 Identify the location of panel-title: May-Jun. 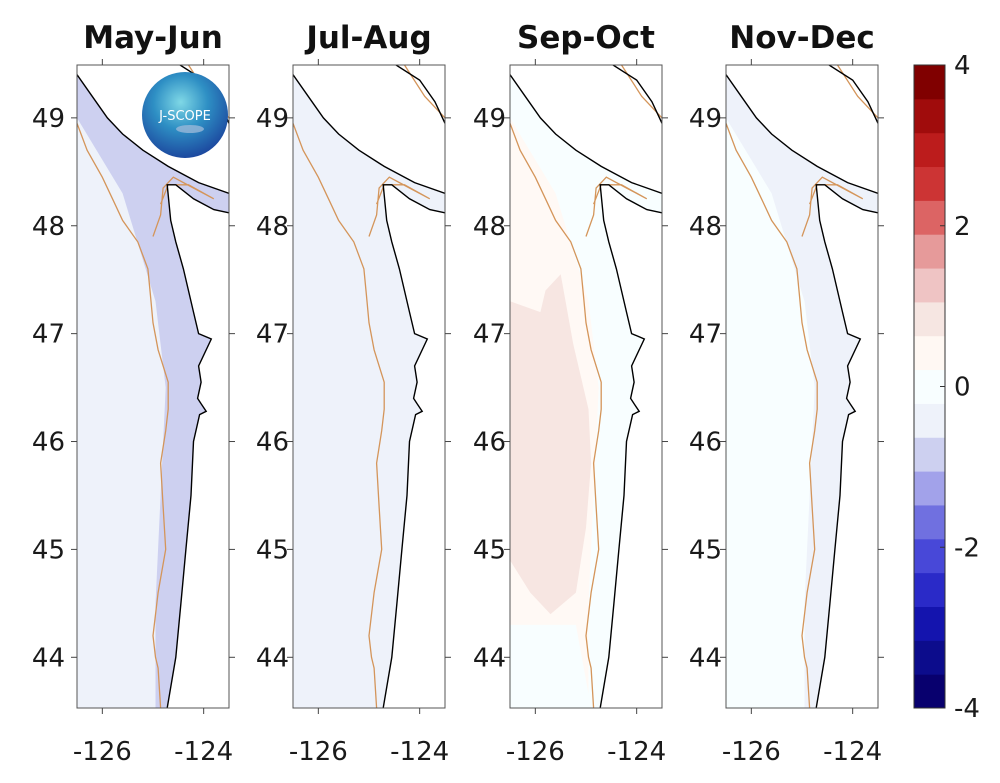
(153, 38).